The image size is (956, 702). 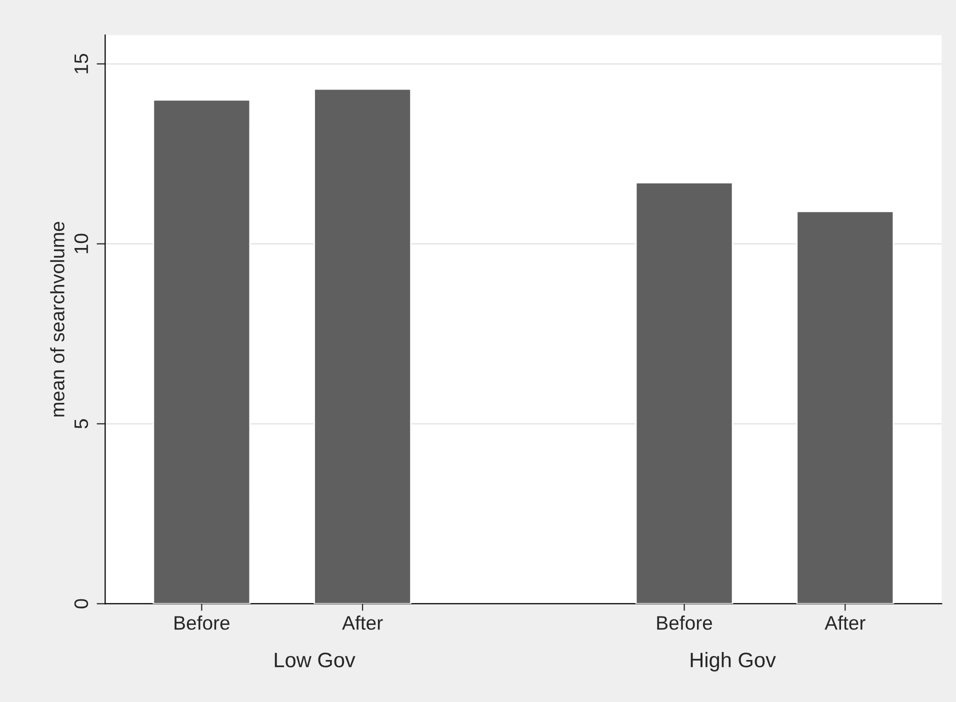 What do you see at coordinates (81, 64) in the screenshot?
I see `y-tick-label: 15` at bounding box center [81, 64].